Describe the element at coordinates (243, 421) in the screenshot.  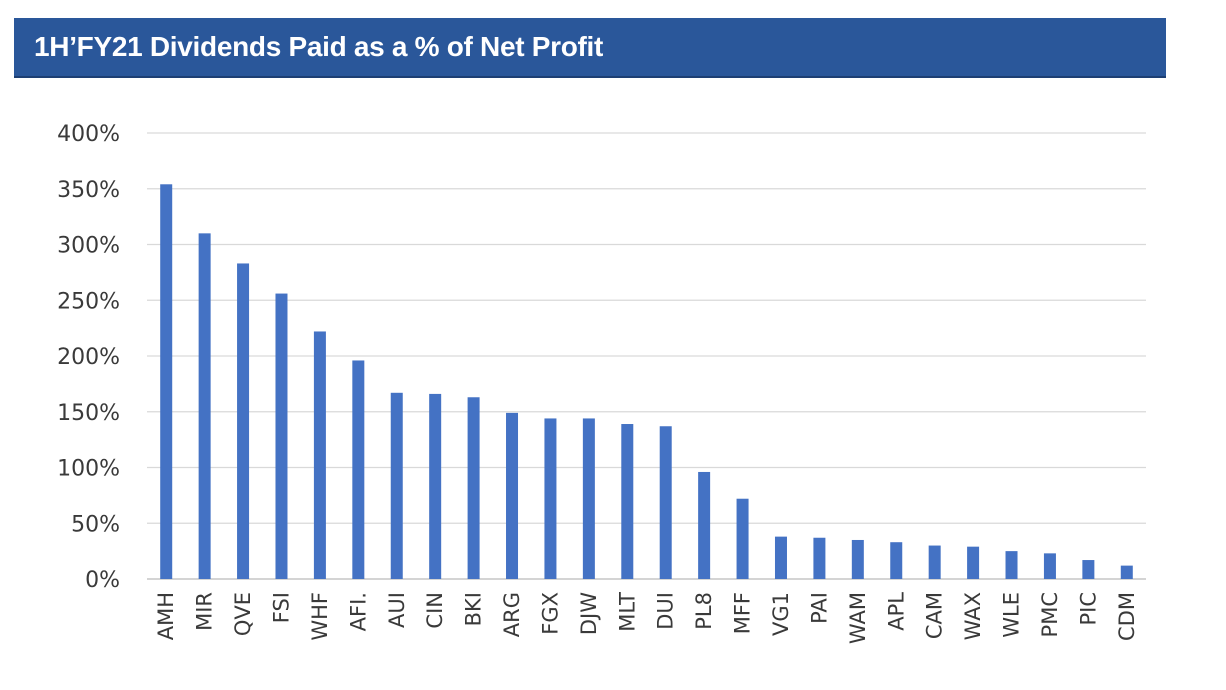
I see `bar-qve` at that location.